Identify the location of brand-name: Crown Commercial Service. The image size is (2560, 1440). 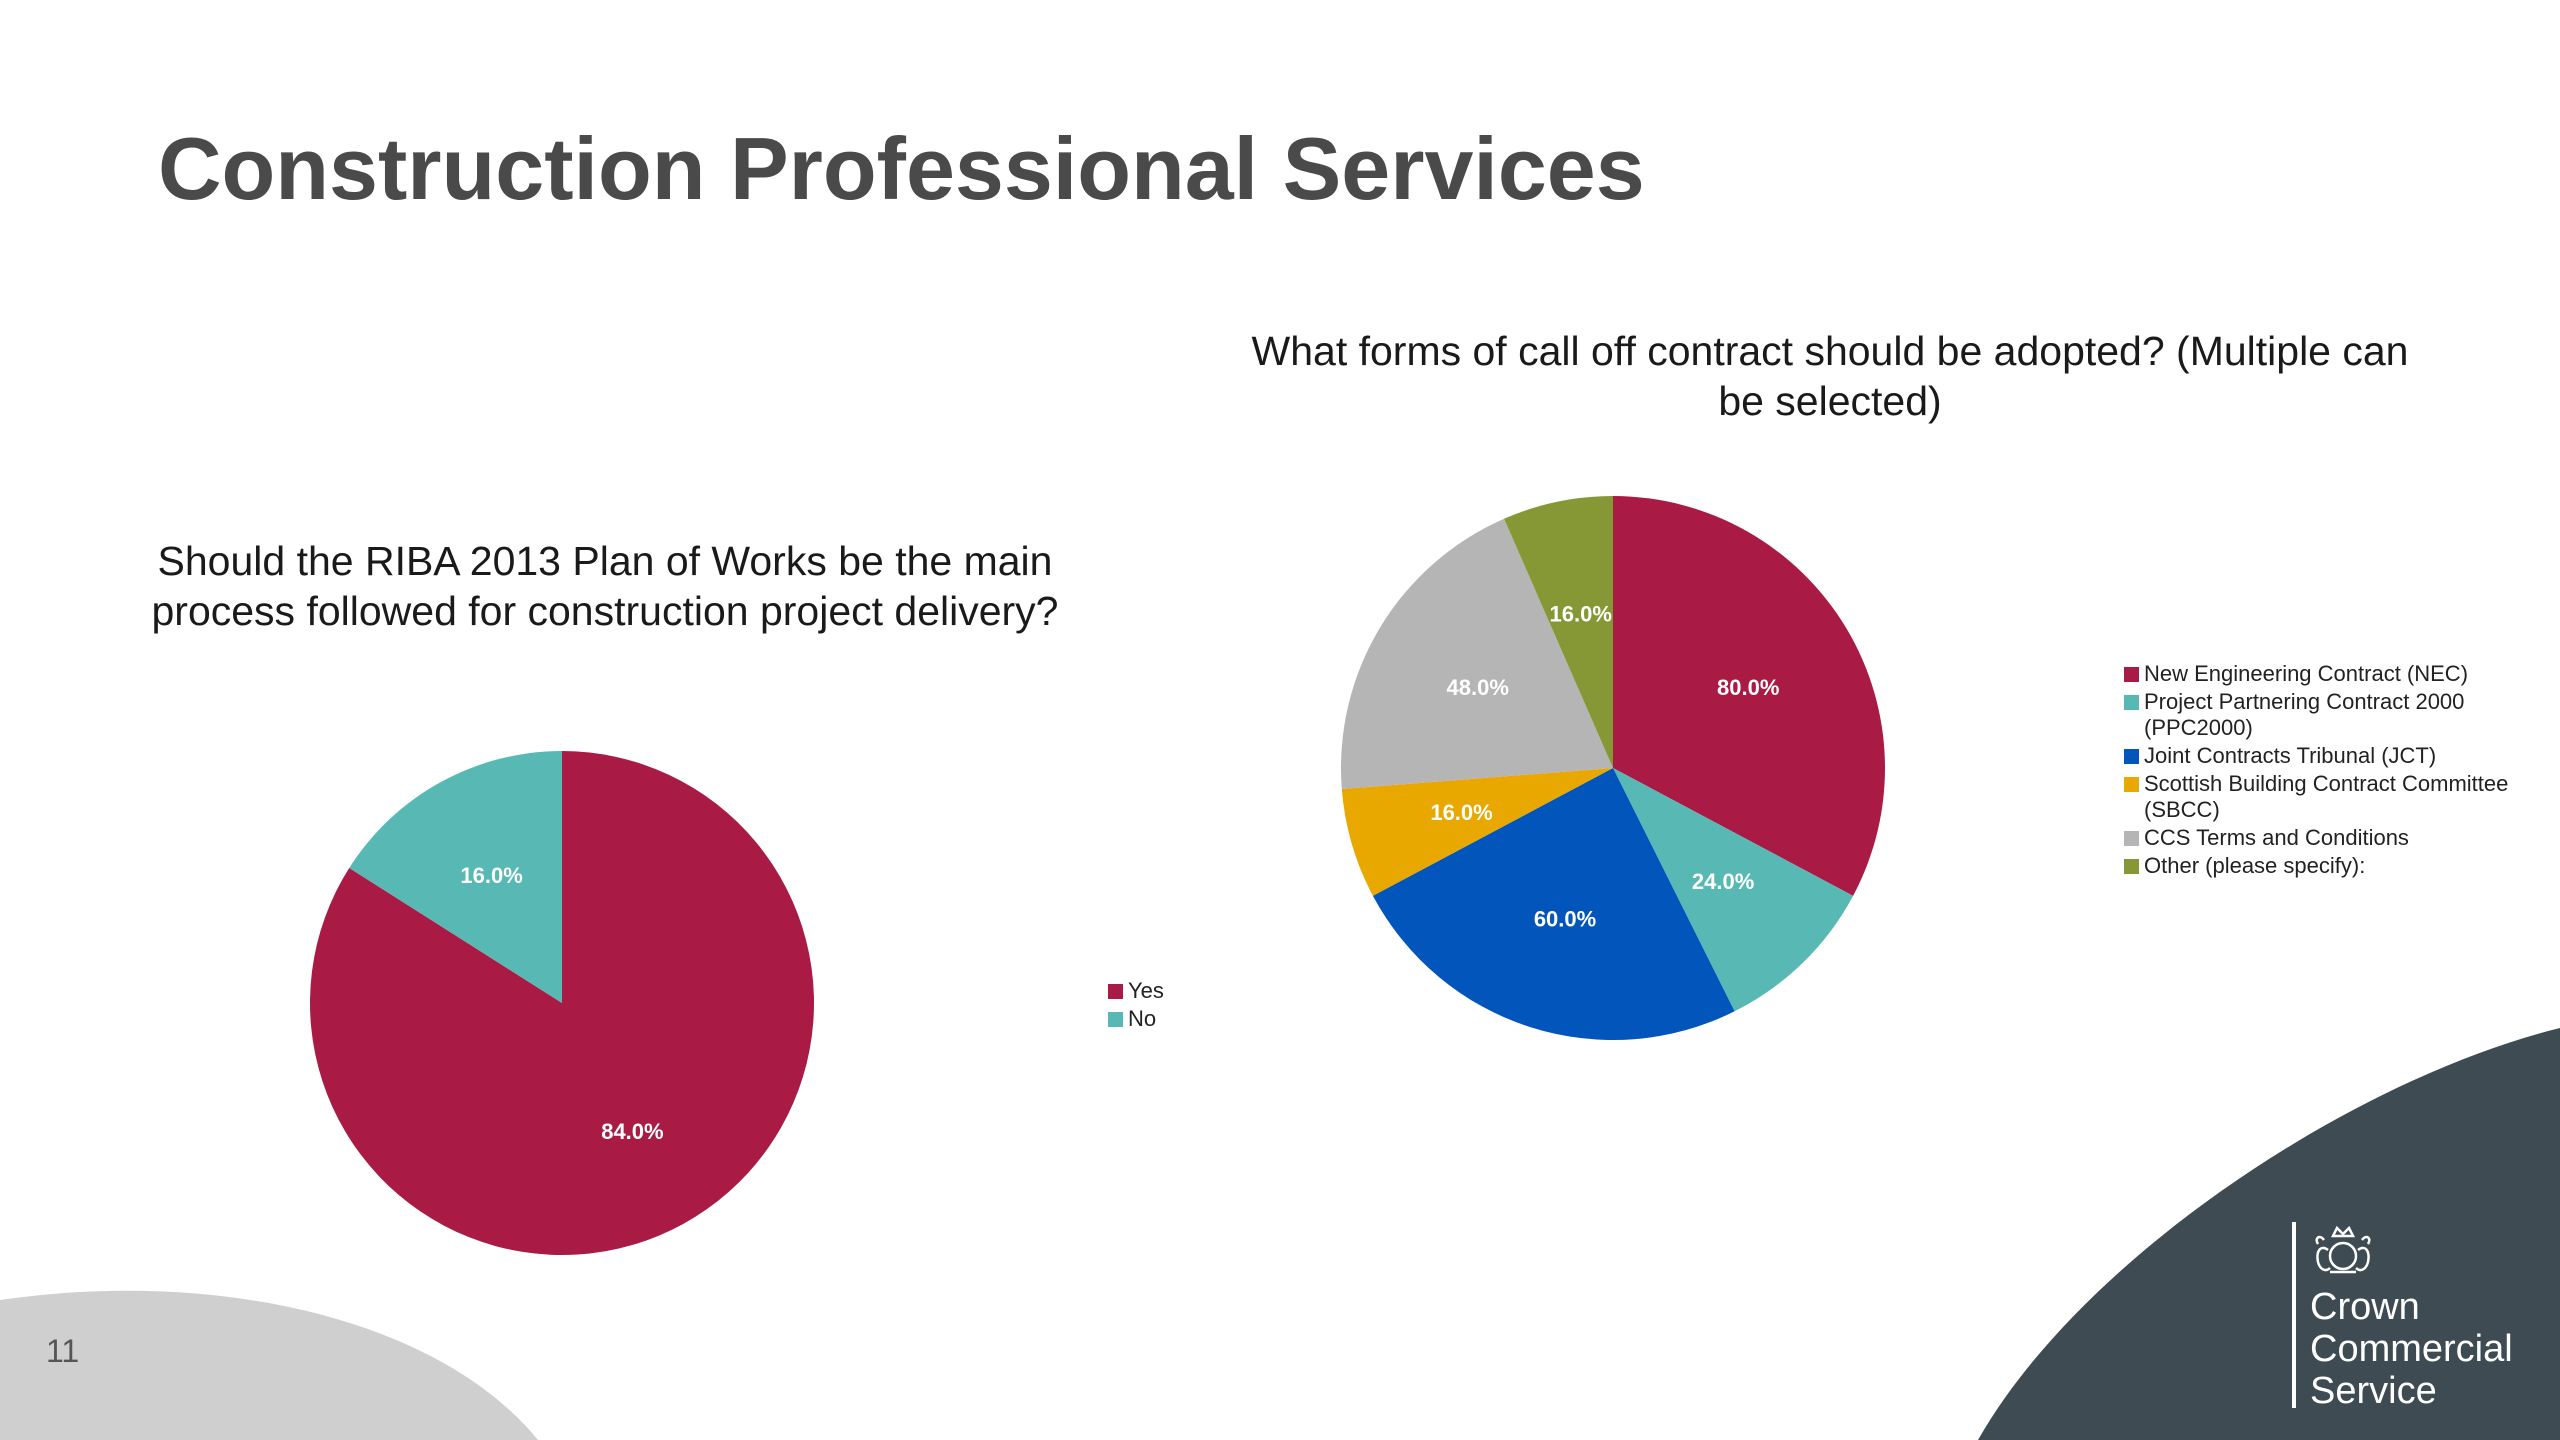
(2411, 1349).